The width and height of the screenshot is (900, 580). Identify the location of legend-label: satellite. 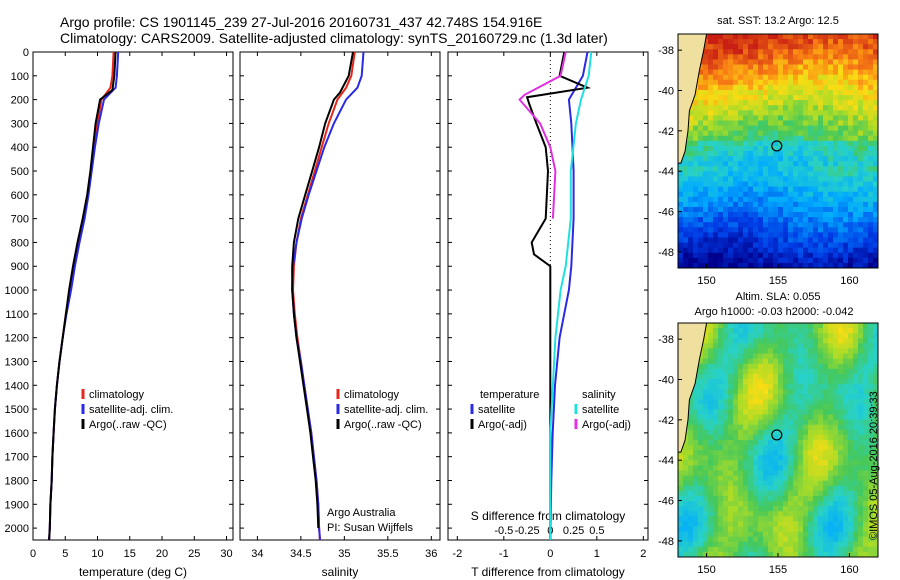
(496, 410).